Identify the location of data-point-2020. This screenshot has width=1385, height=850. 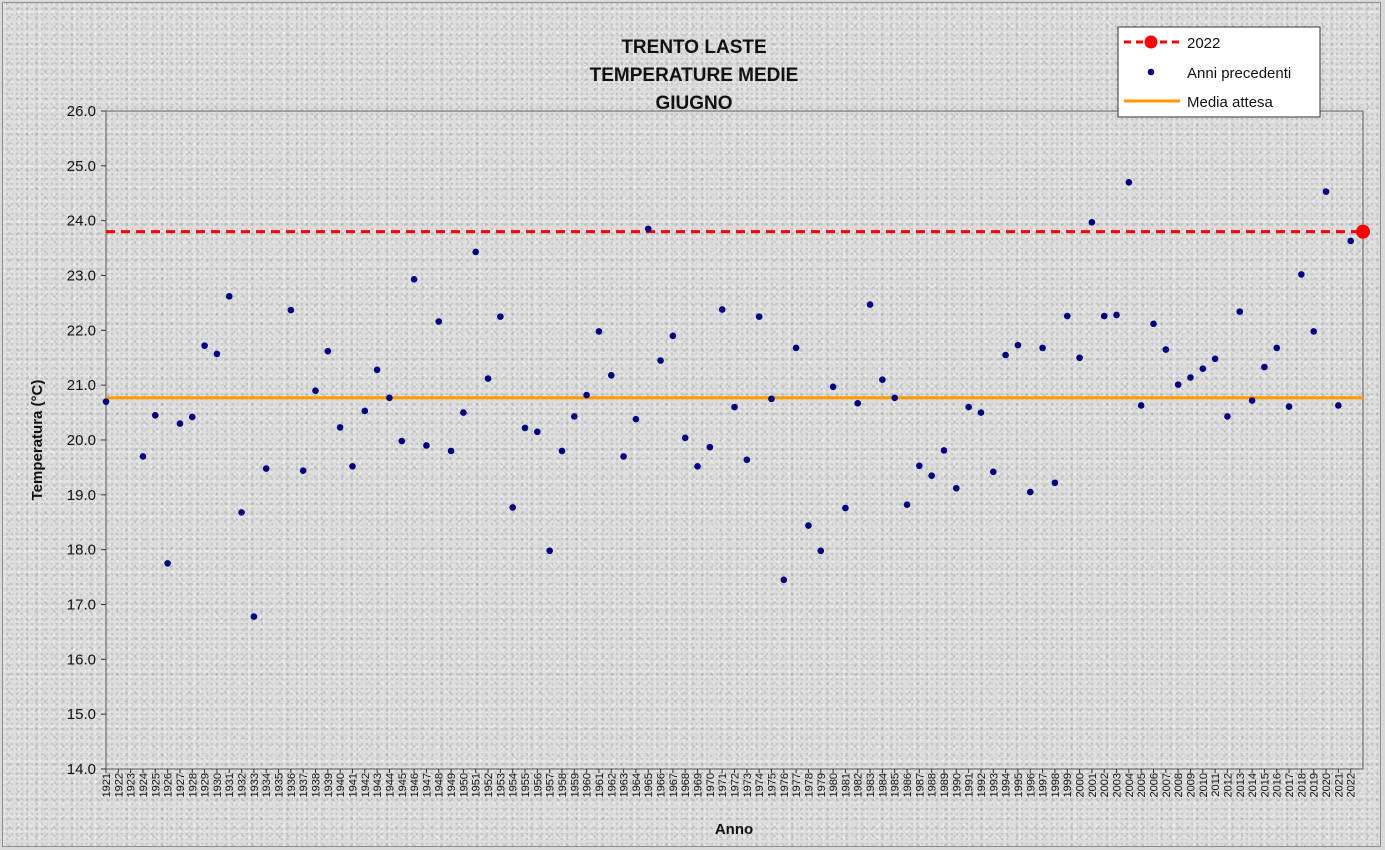
(1326, 191).